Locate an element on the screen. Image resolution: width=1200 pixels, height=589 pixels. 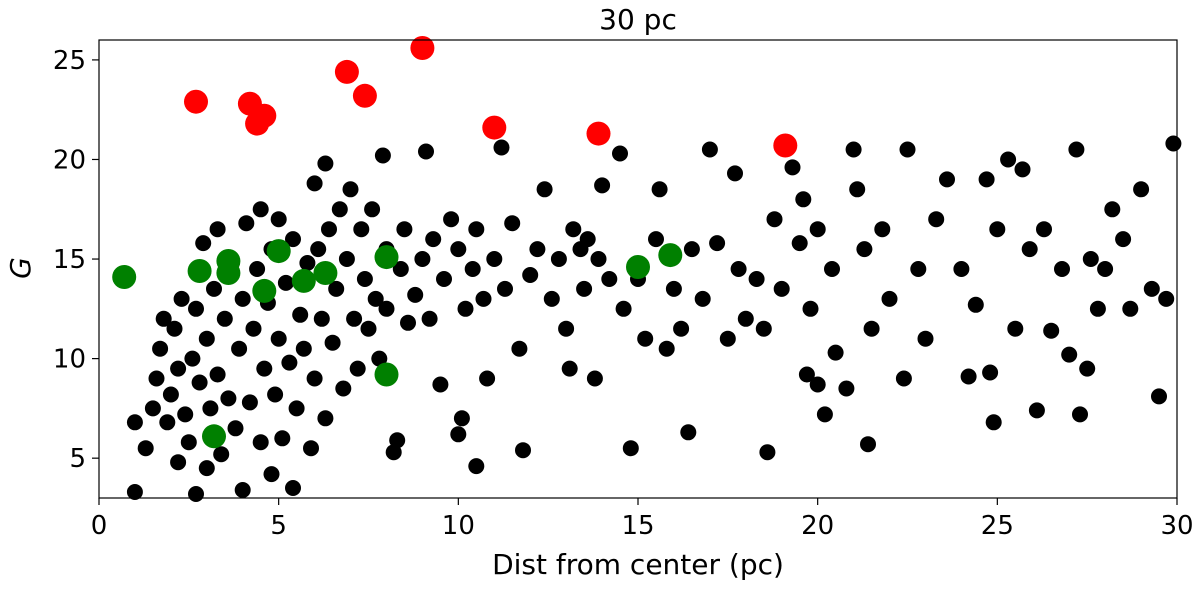
x-tick-label: 25 is located at coordinates (997, 526).